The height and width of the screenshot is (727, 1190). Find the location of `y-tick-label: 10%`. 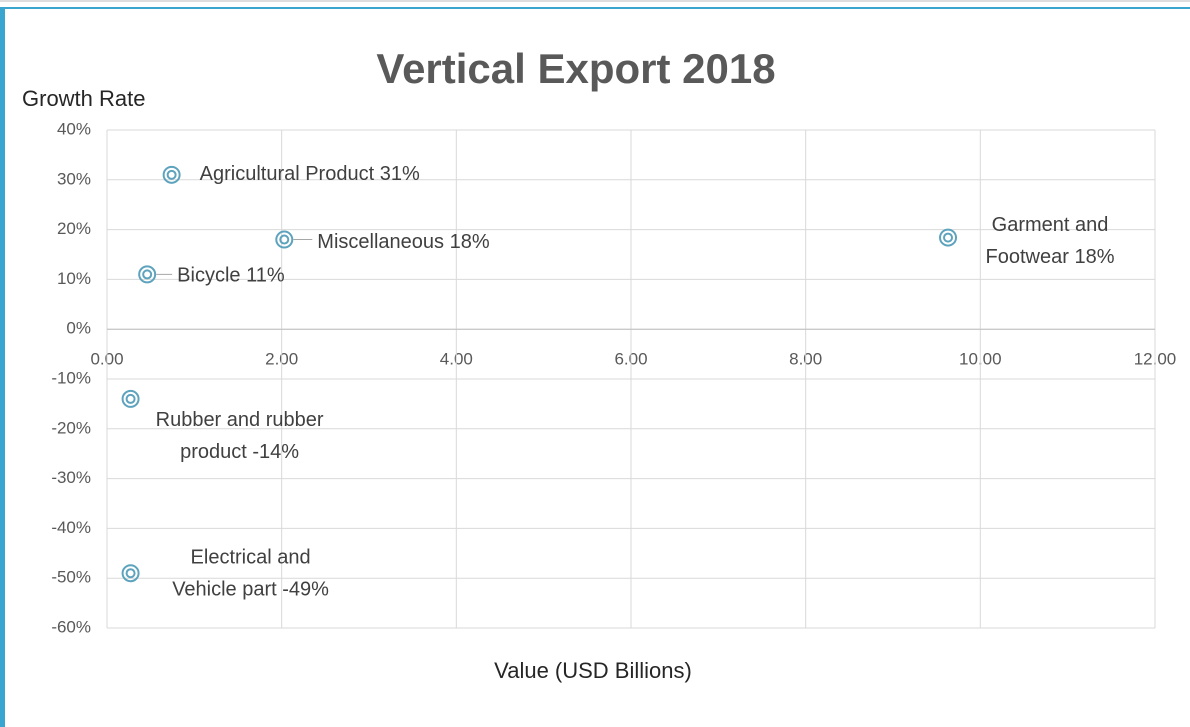

y-tick-label: 10% is located at coordinates (74, 278).